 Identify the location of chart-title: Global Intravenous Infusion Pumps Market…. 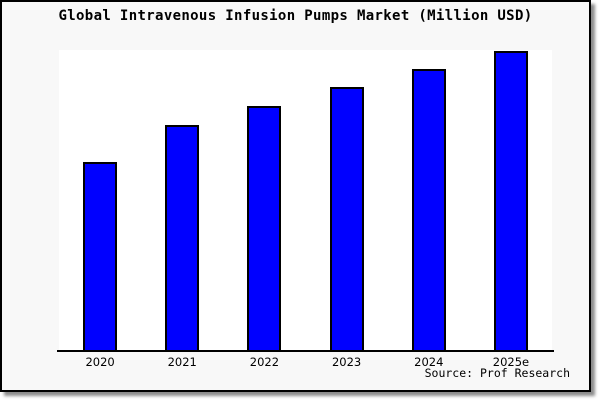
(295, 16).